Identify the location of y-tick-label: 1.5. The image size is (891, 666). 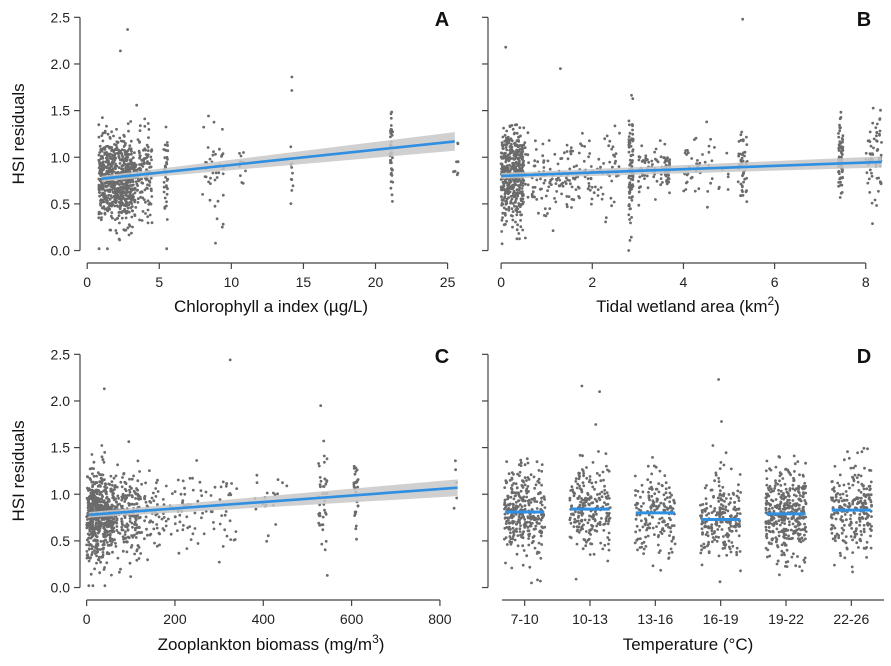
(61, 111).